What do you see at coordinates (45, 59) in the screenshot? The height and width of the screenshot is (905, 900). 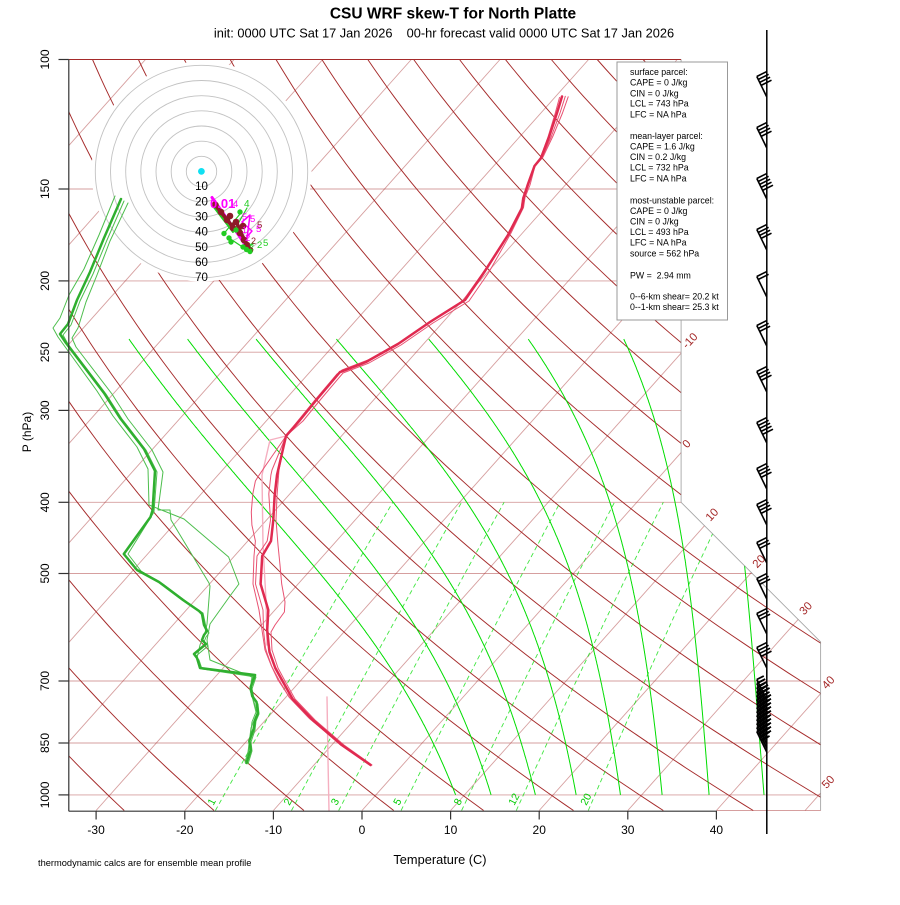 I see `svg-text: 100` at bounding box center [45, 59].